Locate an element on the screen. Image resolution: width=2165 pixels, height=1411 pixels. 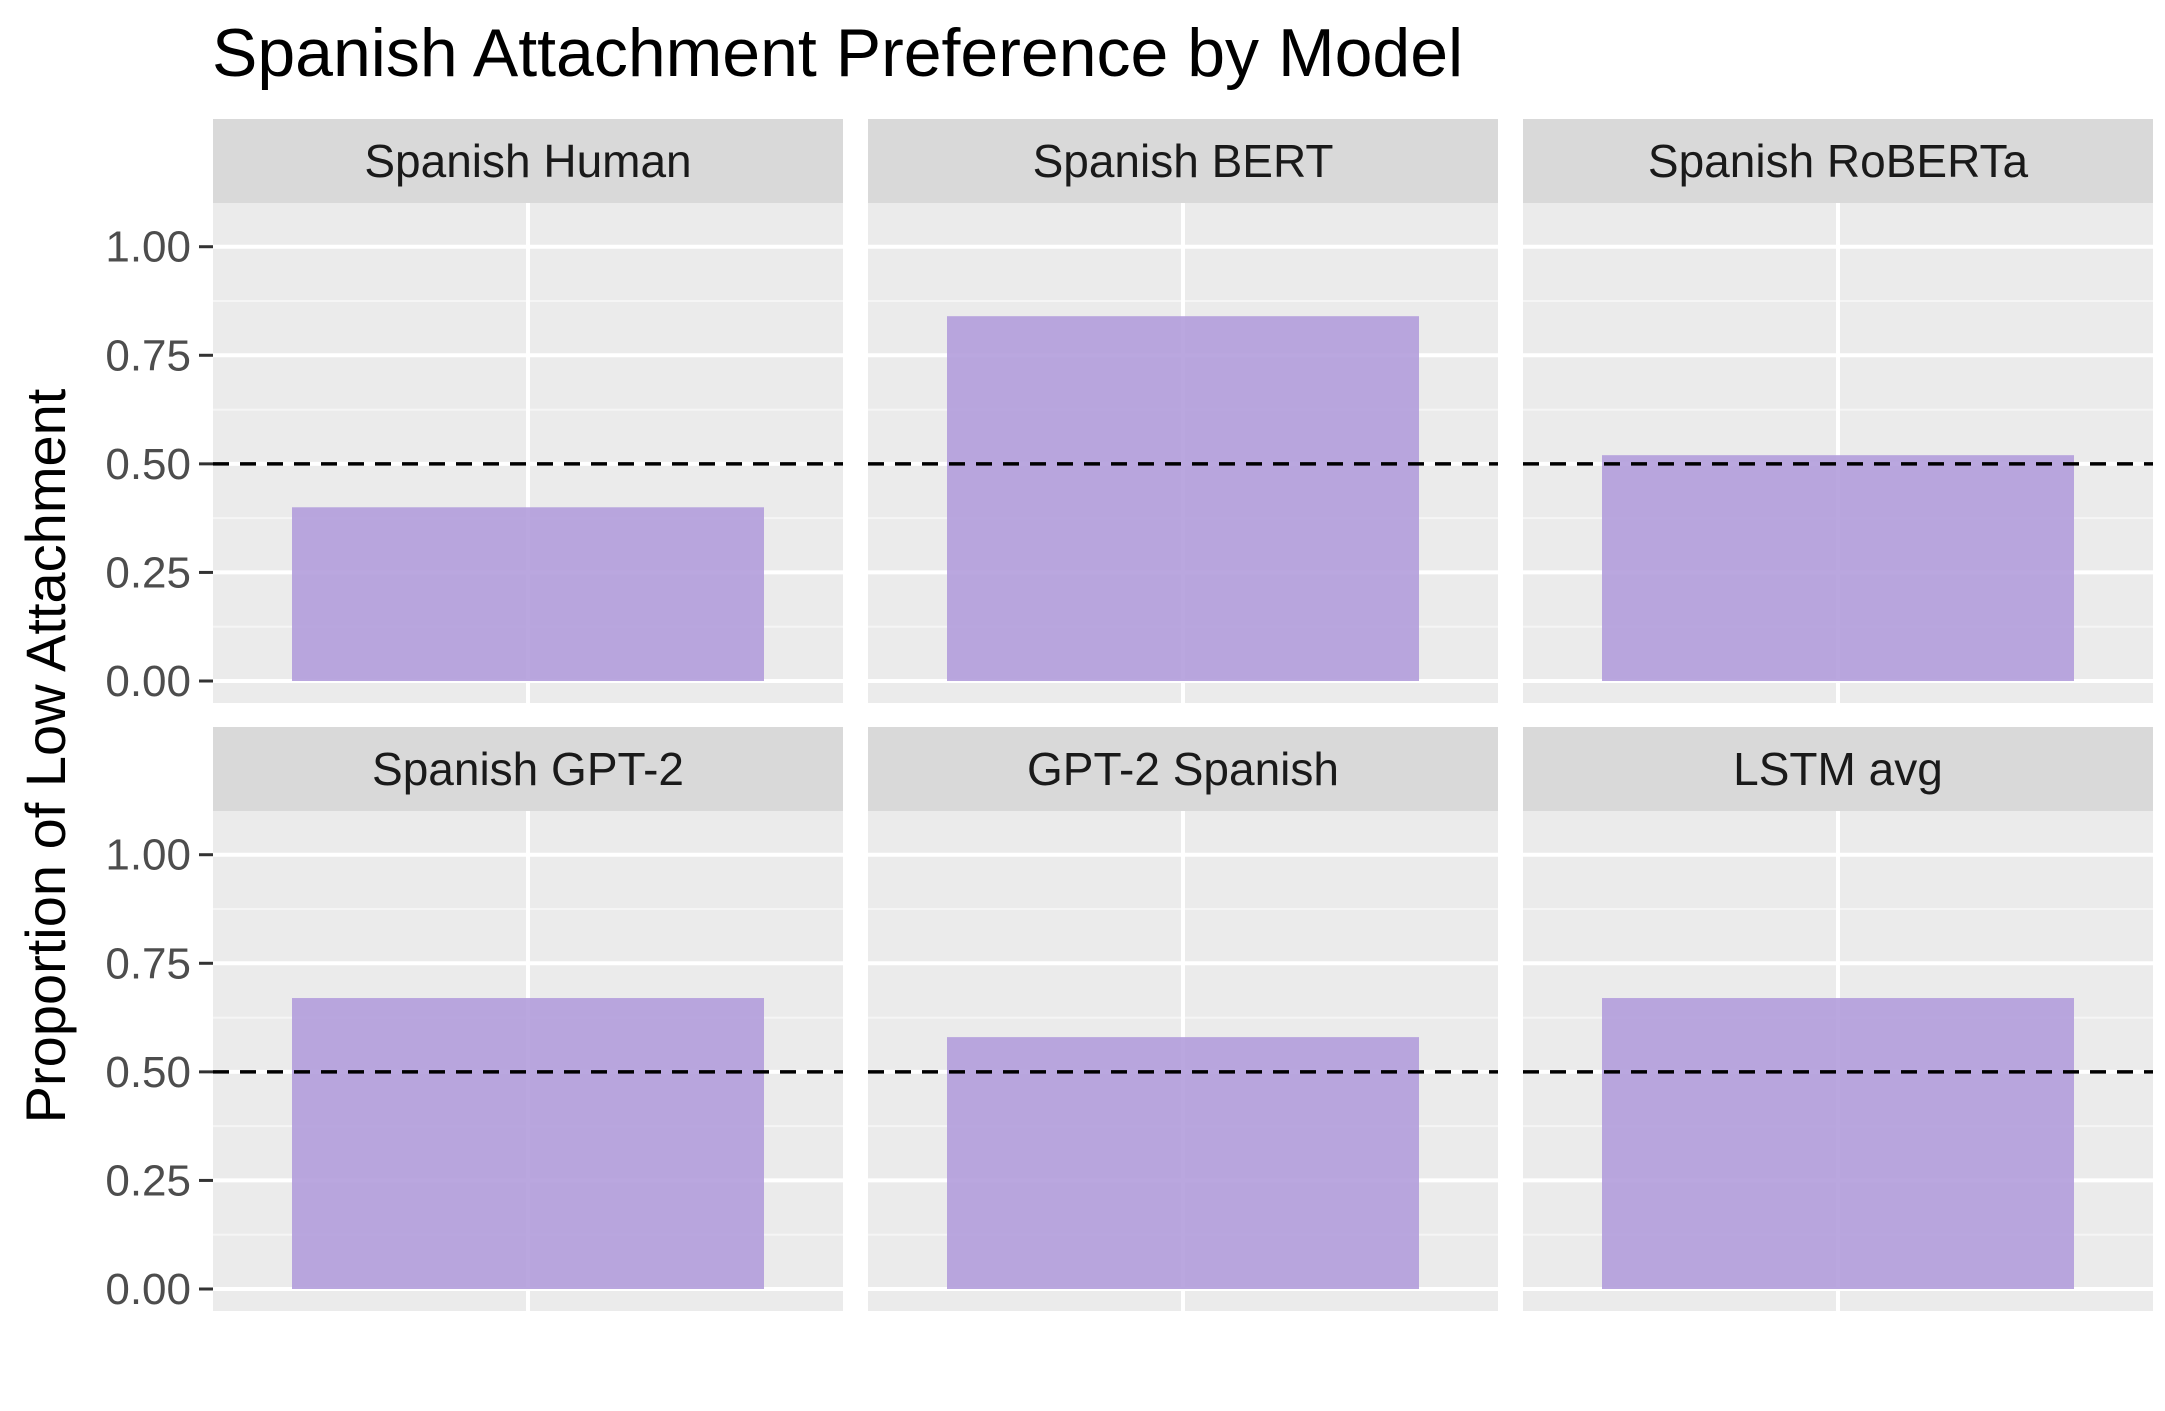
facet-label: GPT-2 Spanish is located at coordinates (1183, 769).